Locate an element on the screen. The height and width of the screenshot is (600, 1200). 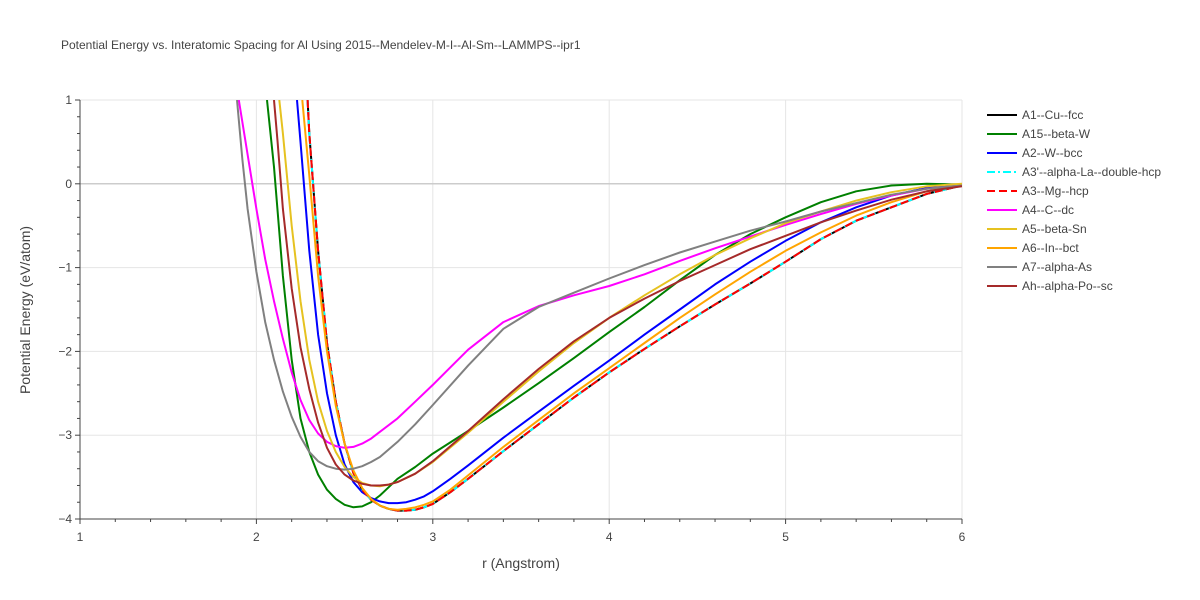
legend-label: A4--C--dc is located at coordinates (1048, 210).